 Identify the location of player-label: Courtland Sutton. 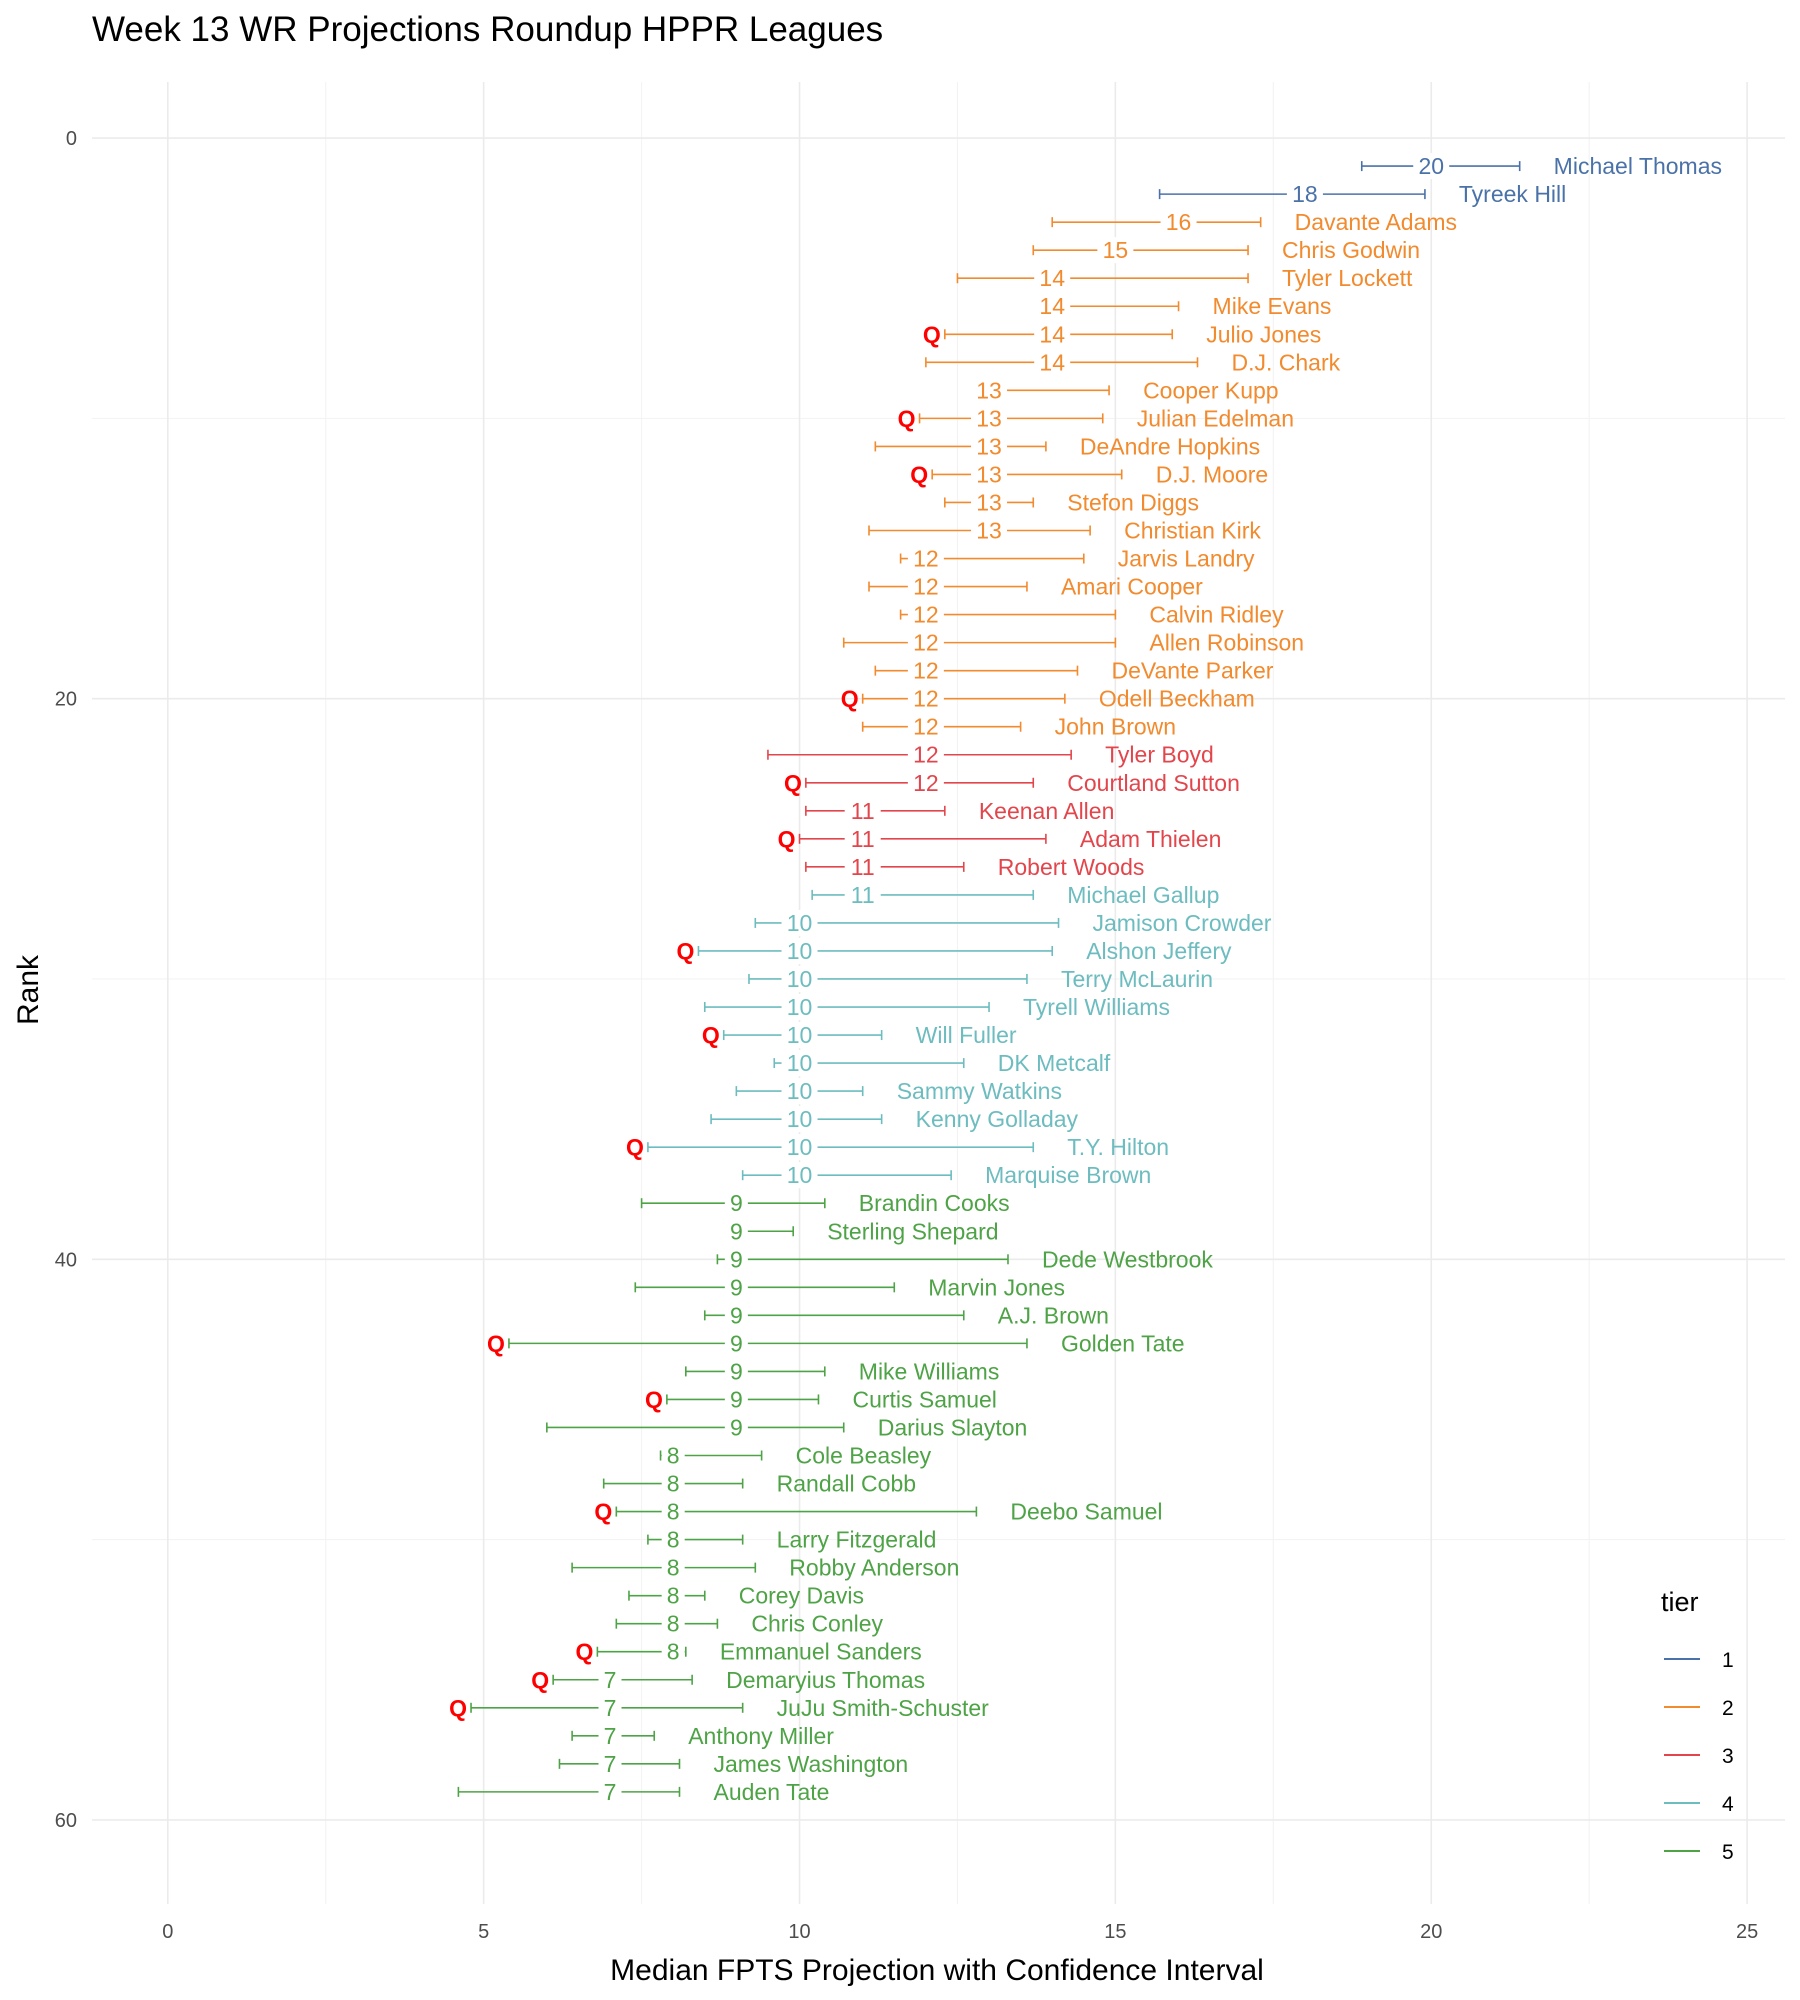
(1153, 783).